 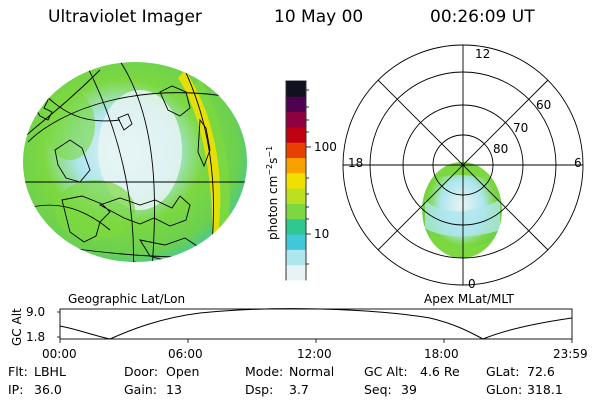 What do you see at coordinates (503, 371) in the screenshot?
I see `glat-label: GLat:` at bounding box center [503, 371].